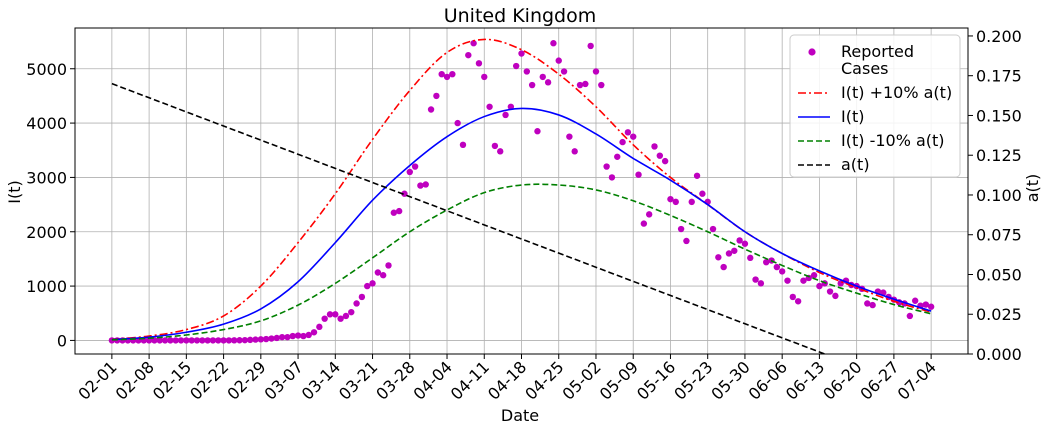 This screenshot has height=435, width=1045. I want to click on y2-tick-label: 0.125, so click(999, 155).